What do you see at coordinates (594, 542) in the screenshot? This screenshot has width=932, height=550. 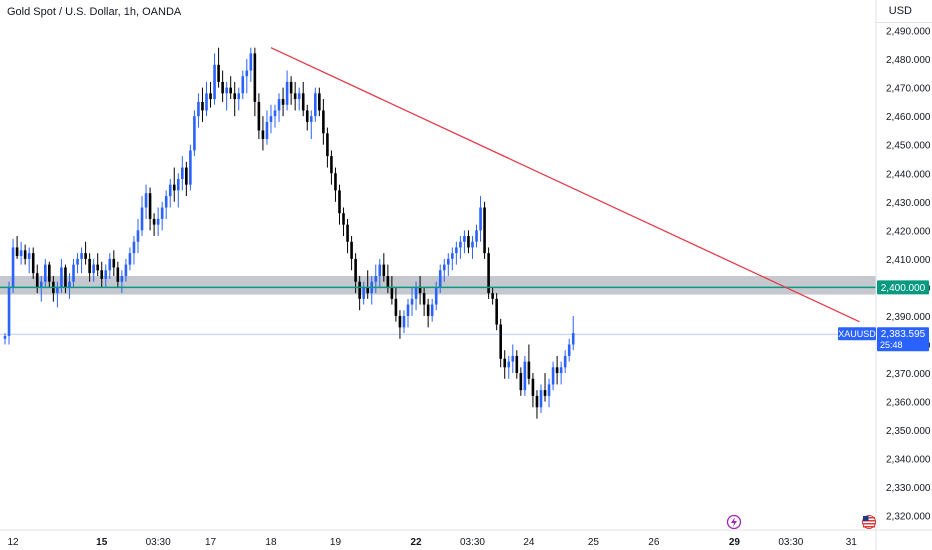 I see `time-tick-label: 25` at bounding box center [594, 542].